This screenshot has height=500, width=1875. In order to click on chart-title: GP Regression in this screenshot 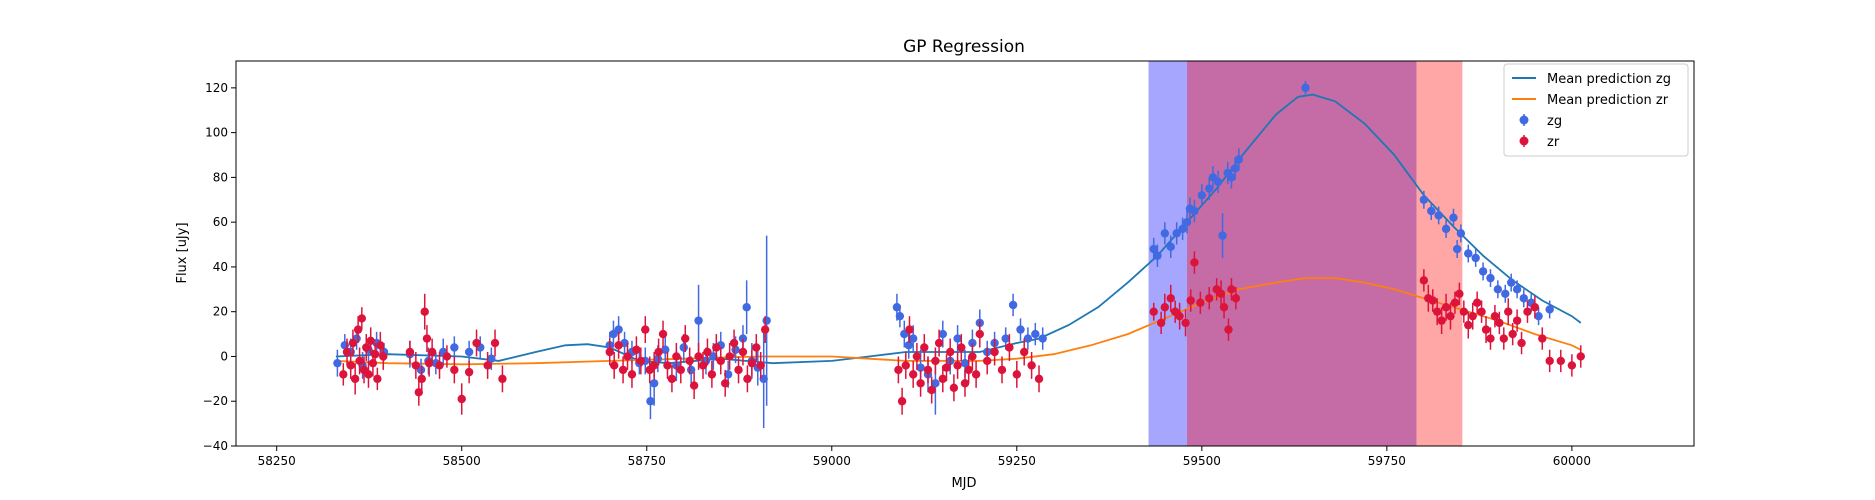, I will do `click(964, 47)`.